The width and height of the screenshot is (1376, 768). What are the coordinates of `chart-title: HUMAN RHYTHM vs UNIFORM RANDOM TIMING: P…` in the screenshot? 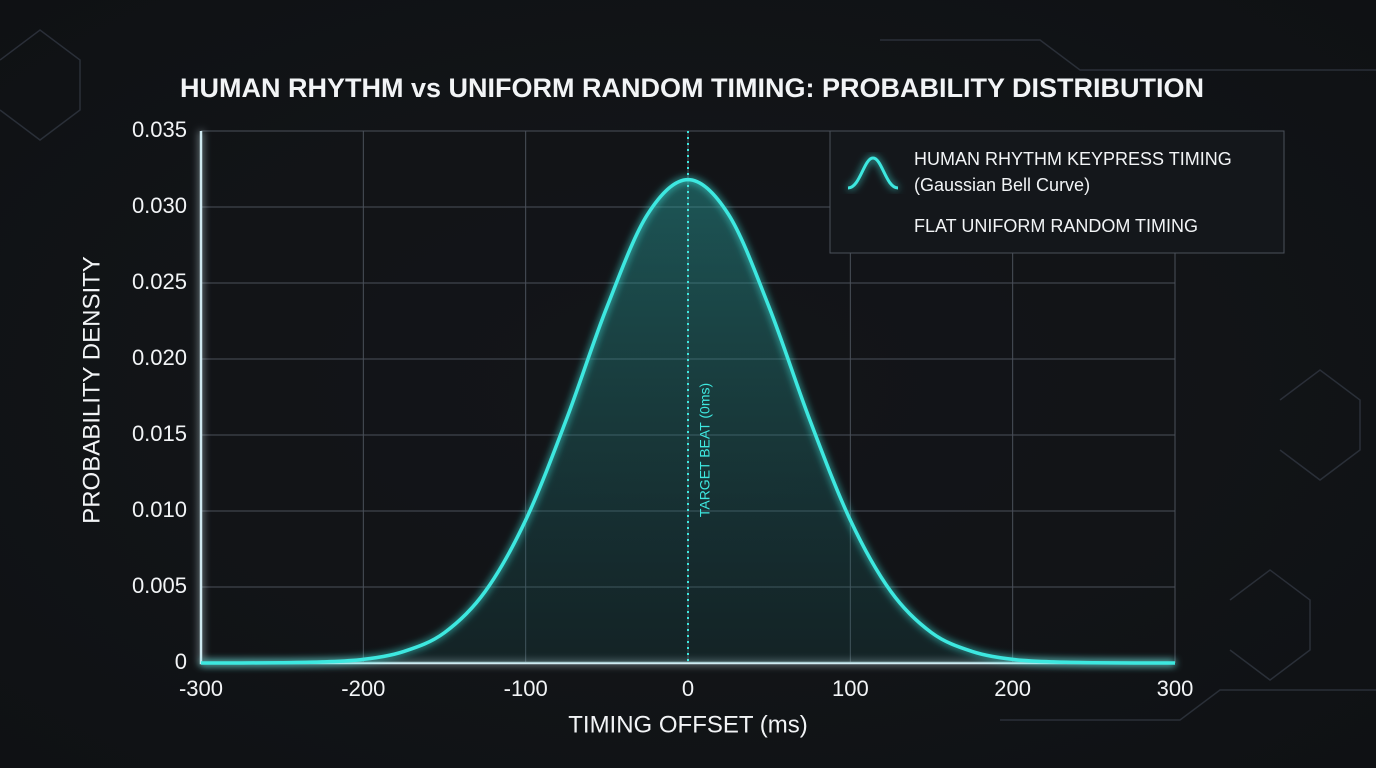 It's located at (692, 88).